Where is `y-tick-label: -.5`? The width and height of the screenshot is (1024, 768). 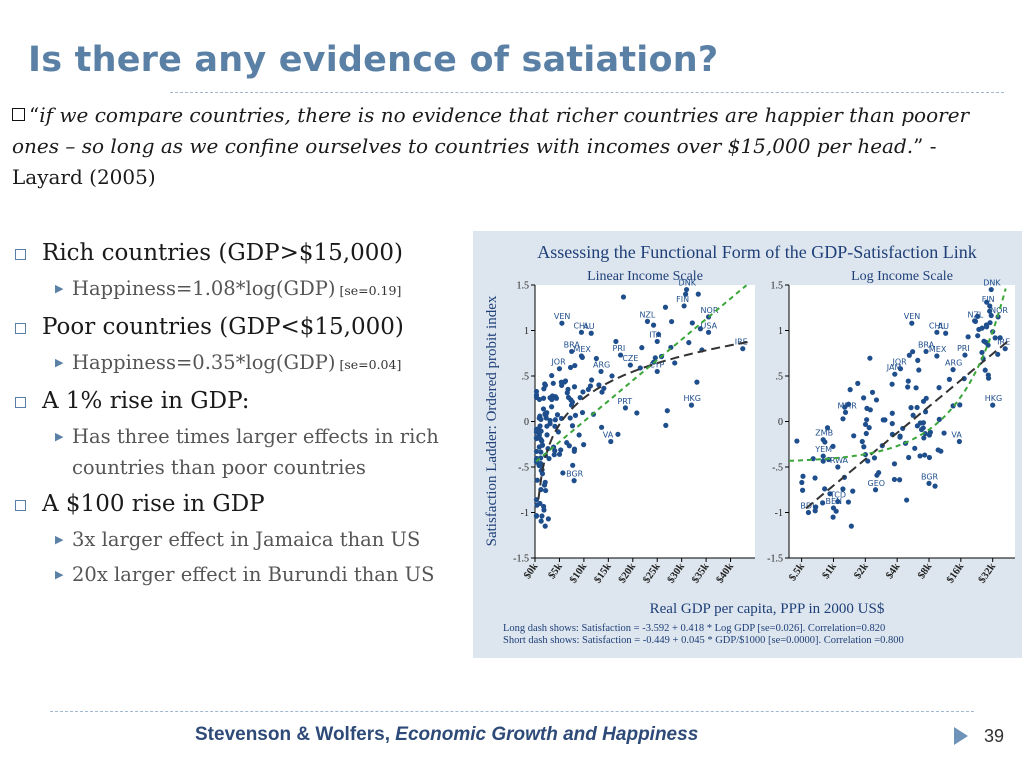
y-tick-label: -.5 is located at coordinates (523, 468).